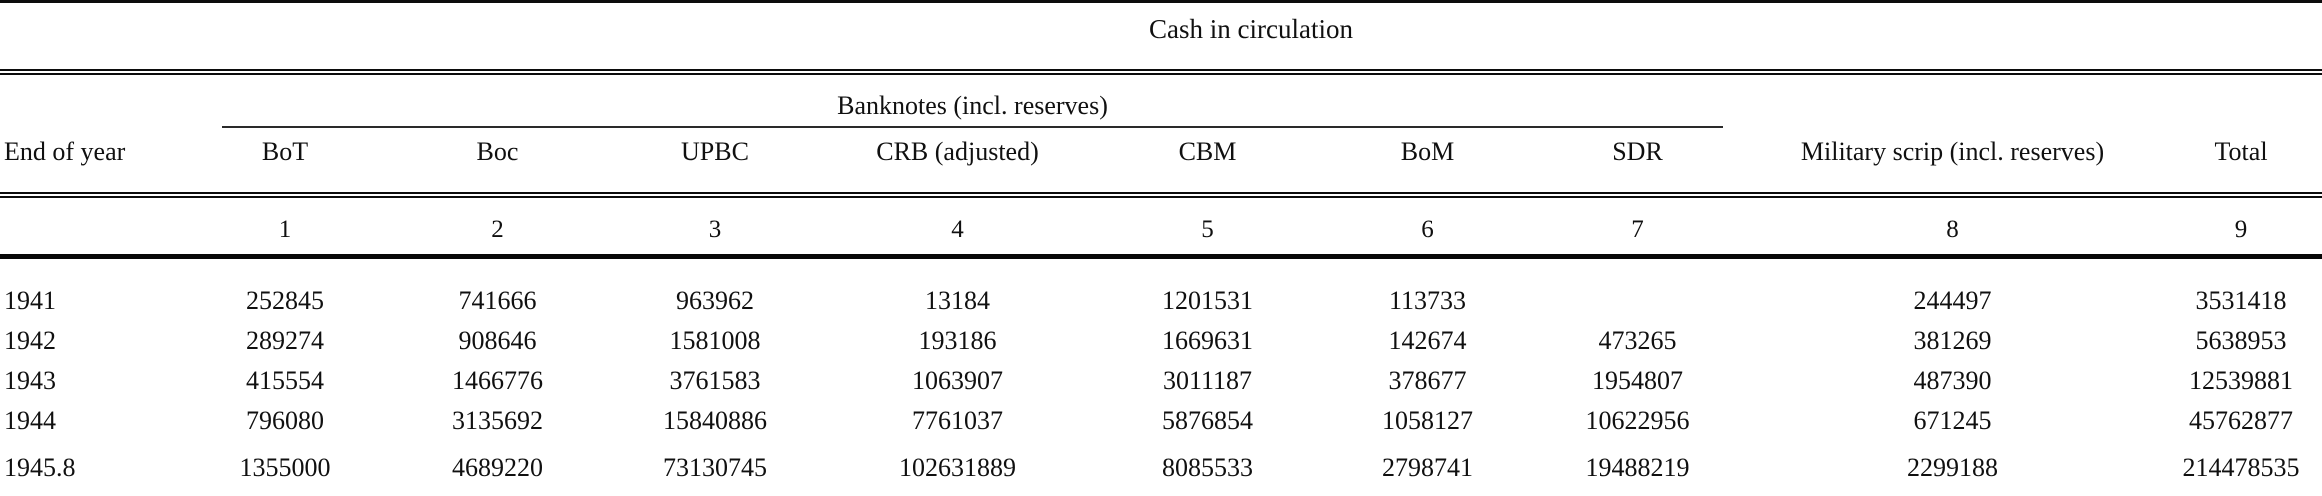  Describe the element at coordinates (30, 340) in the screenshot. I see `year-cell: 1942` at that location.